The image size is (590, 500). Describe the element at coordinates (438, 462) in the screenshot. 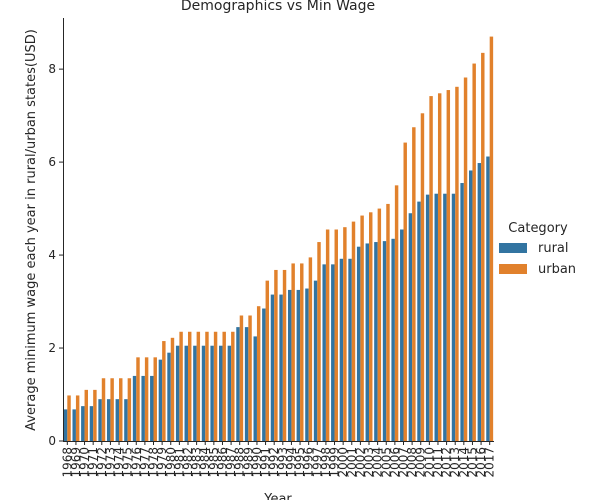

I see `x-tick-label: 2011` at that location.